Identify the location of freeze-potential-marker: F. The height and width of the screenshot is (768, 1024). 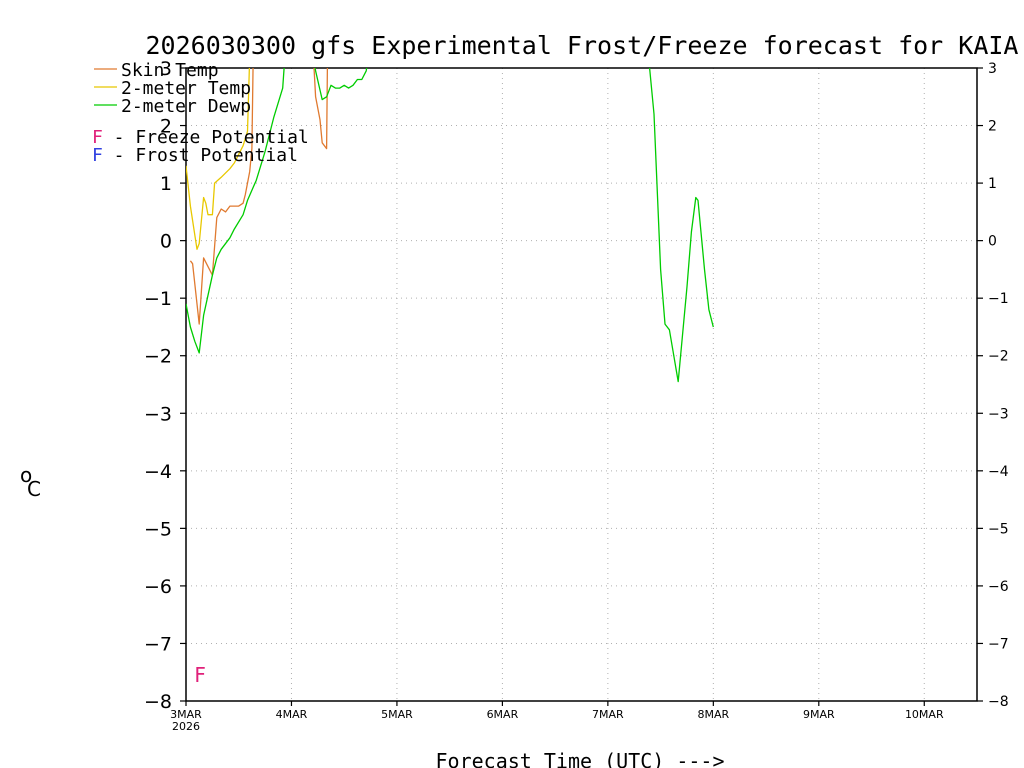
(200, 675).